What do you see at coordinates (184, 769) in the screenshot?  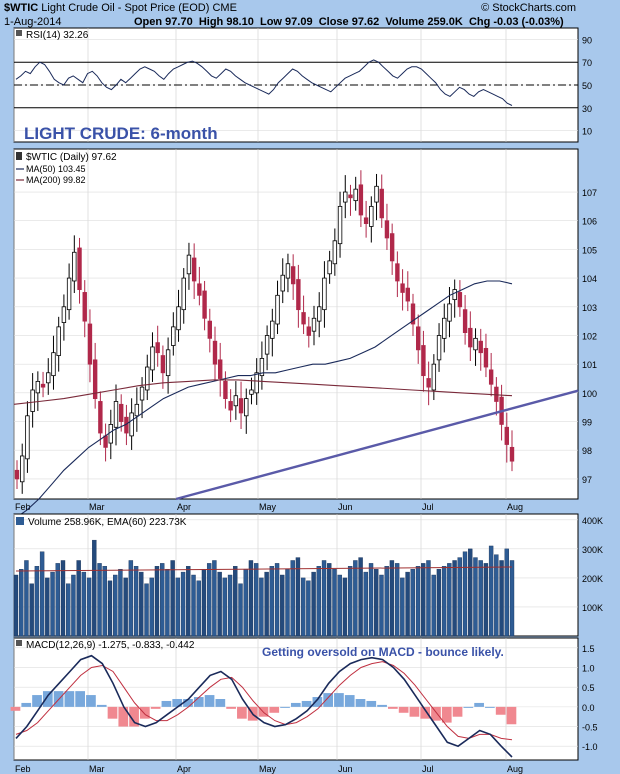 I see `macd-xtick-label: Apr` at bounding box center [184, 769].